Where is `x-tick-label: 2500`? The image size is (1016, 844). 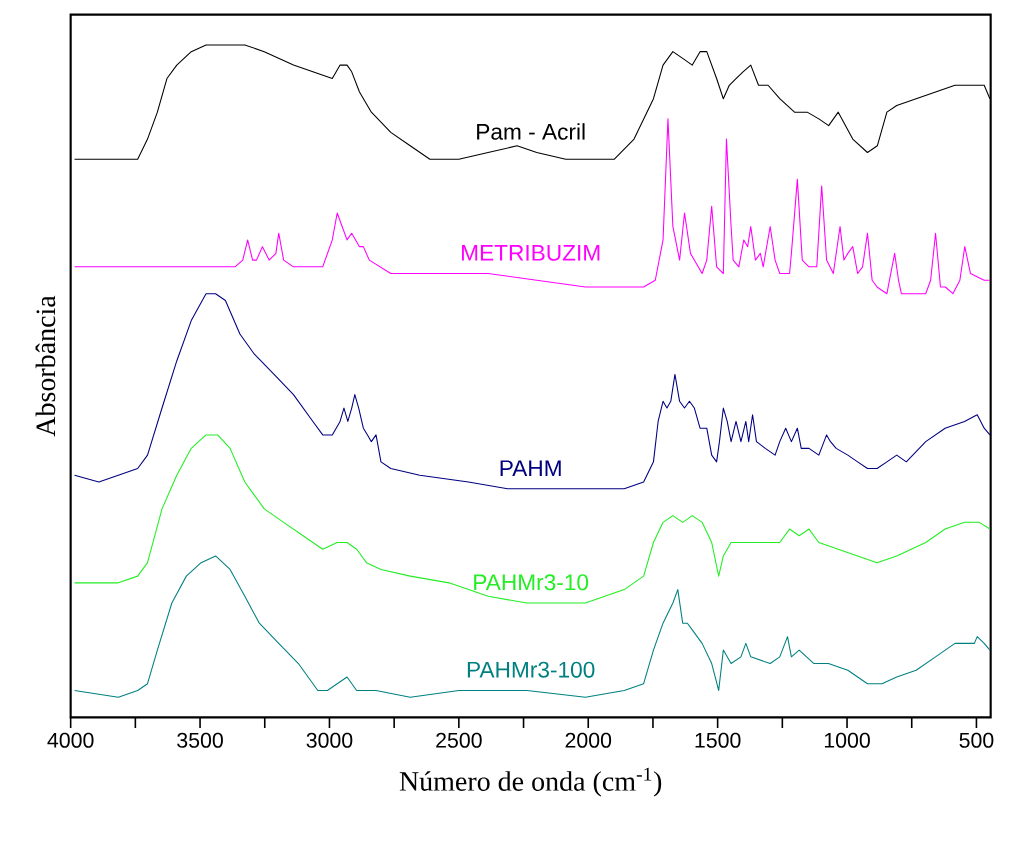
x-tick-label: 2500 is located at coordinates (459, 740).